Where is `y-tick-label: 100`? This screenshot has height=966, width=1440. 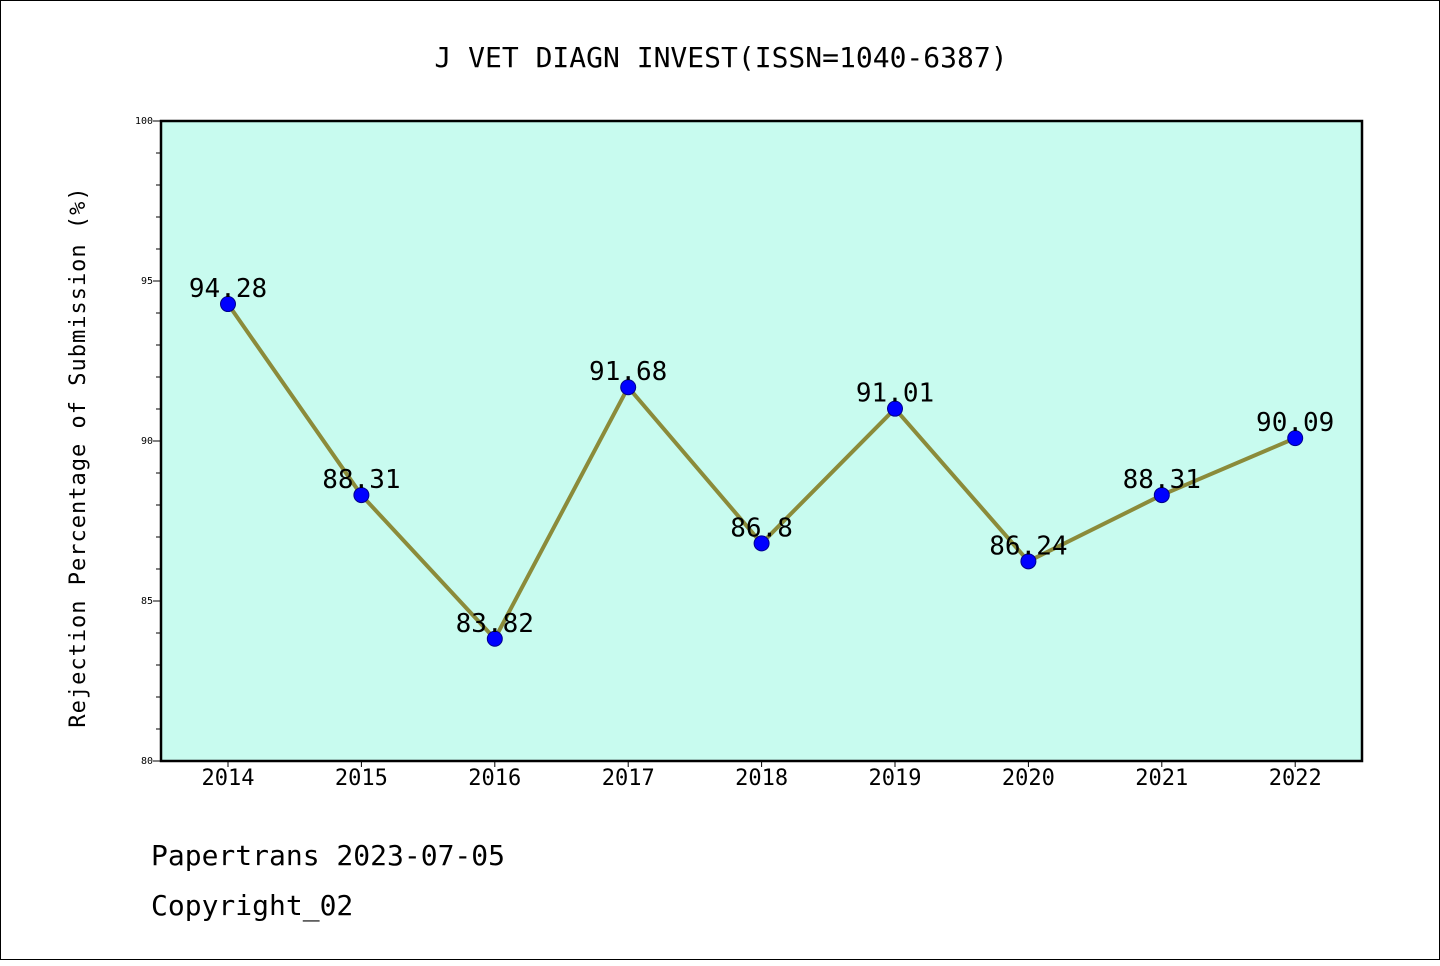 y-tick-label: 100 is located at coordinates (144, 121).